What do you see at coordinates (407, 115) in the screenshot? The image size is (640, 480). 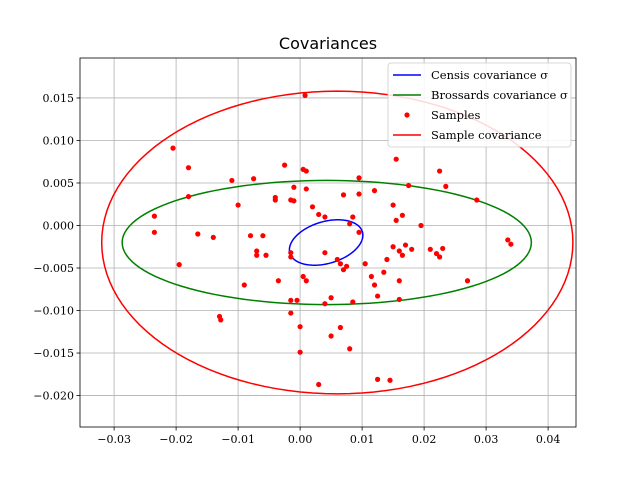 I see `legend-marker-swatch` at bounding box center [407, 115].